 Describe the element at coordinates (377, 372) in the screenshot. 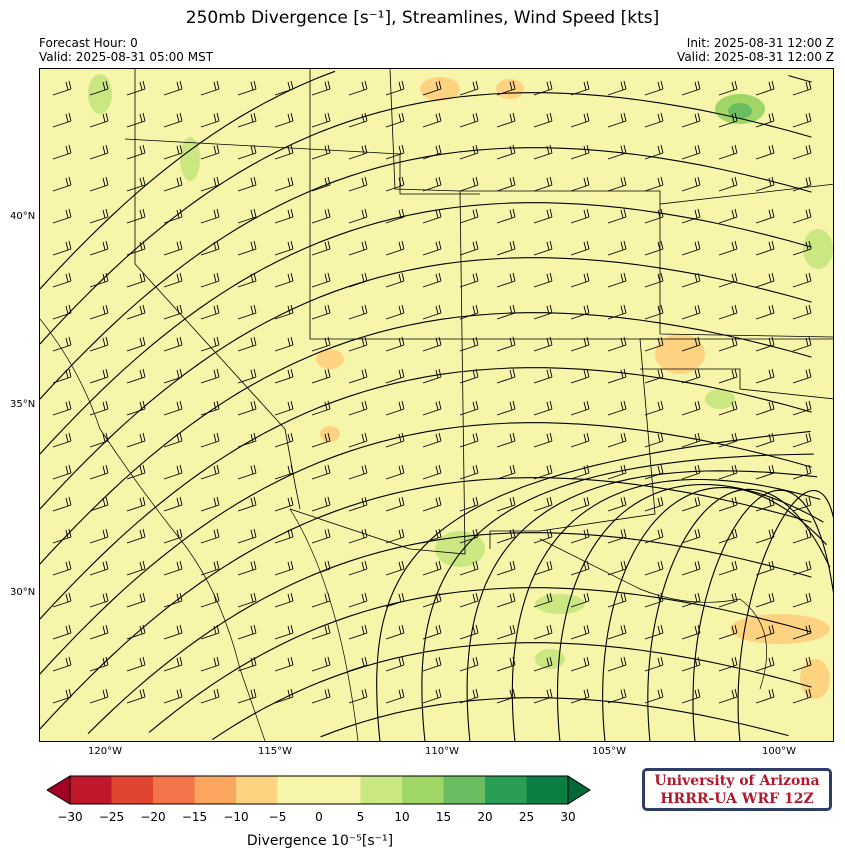

I see `state-border` at that location.